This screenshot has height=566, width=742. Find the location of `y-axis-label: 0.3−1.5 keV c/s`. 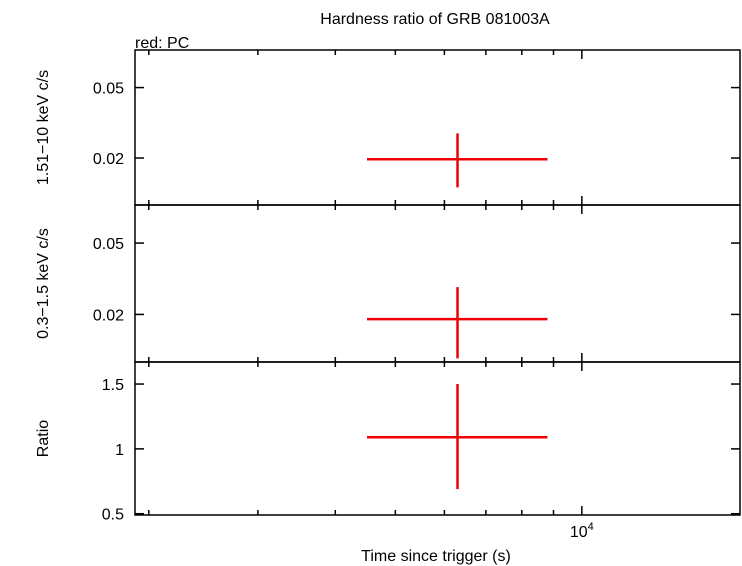

y-axis-label: 0.3−1.5 keV c/s is located at coordinates (43, 283).